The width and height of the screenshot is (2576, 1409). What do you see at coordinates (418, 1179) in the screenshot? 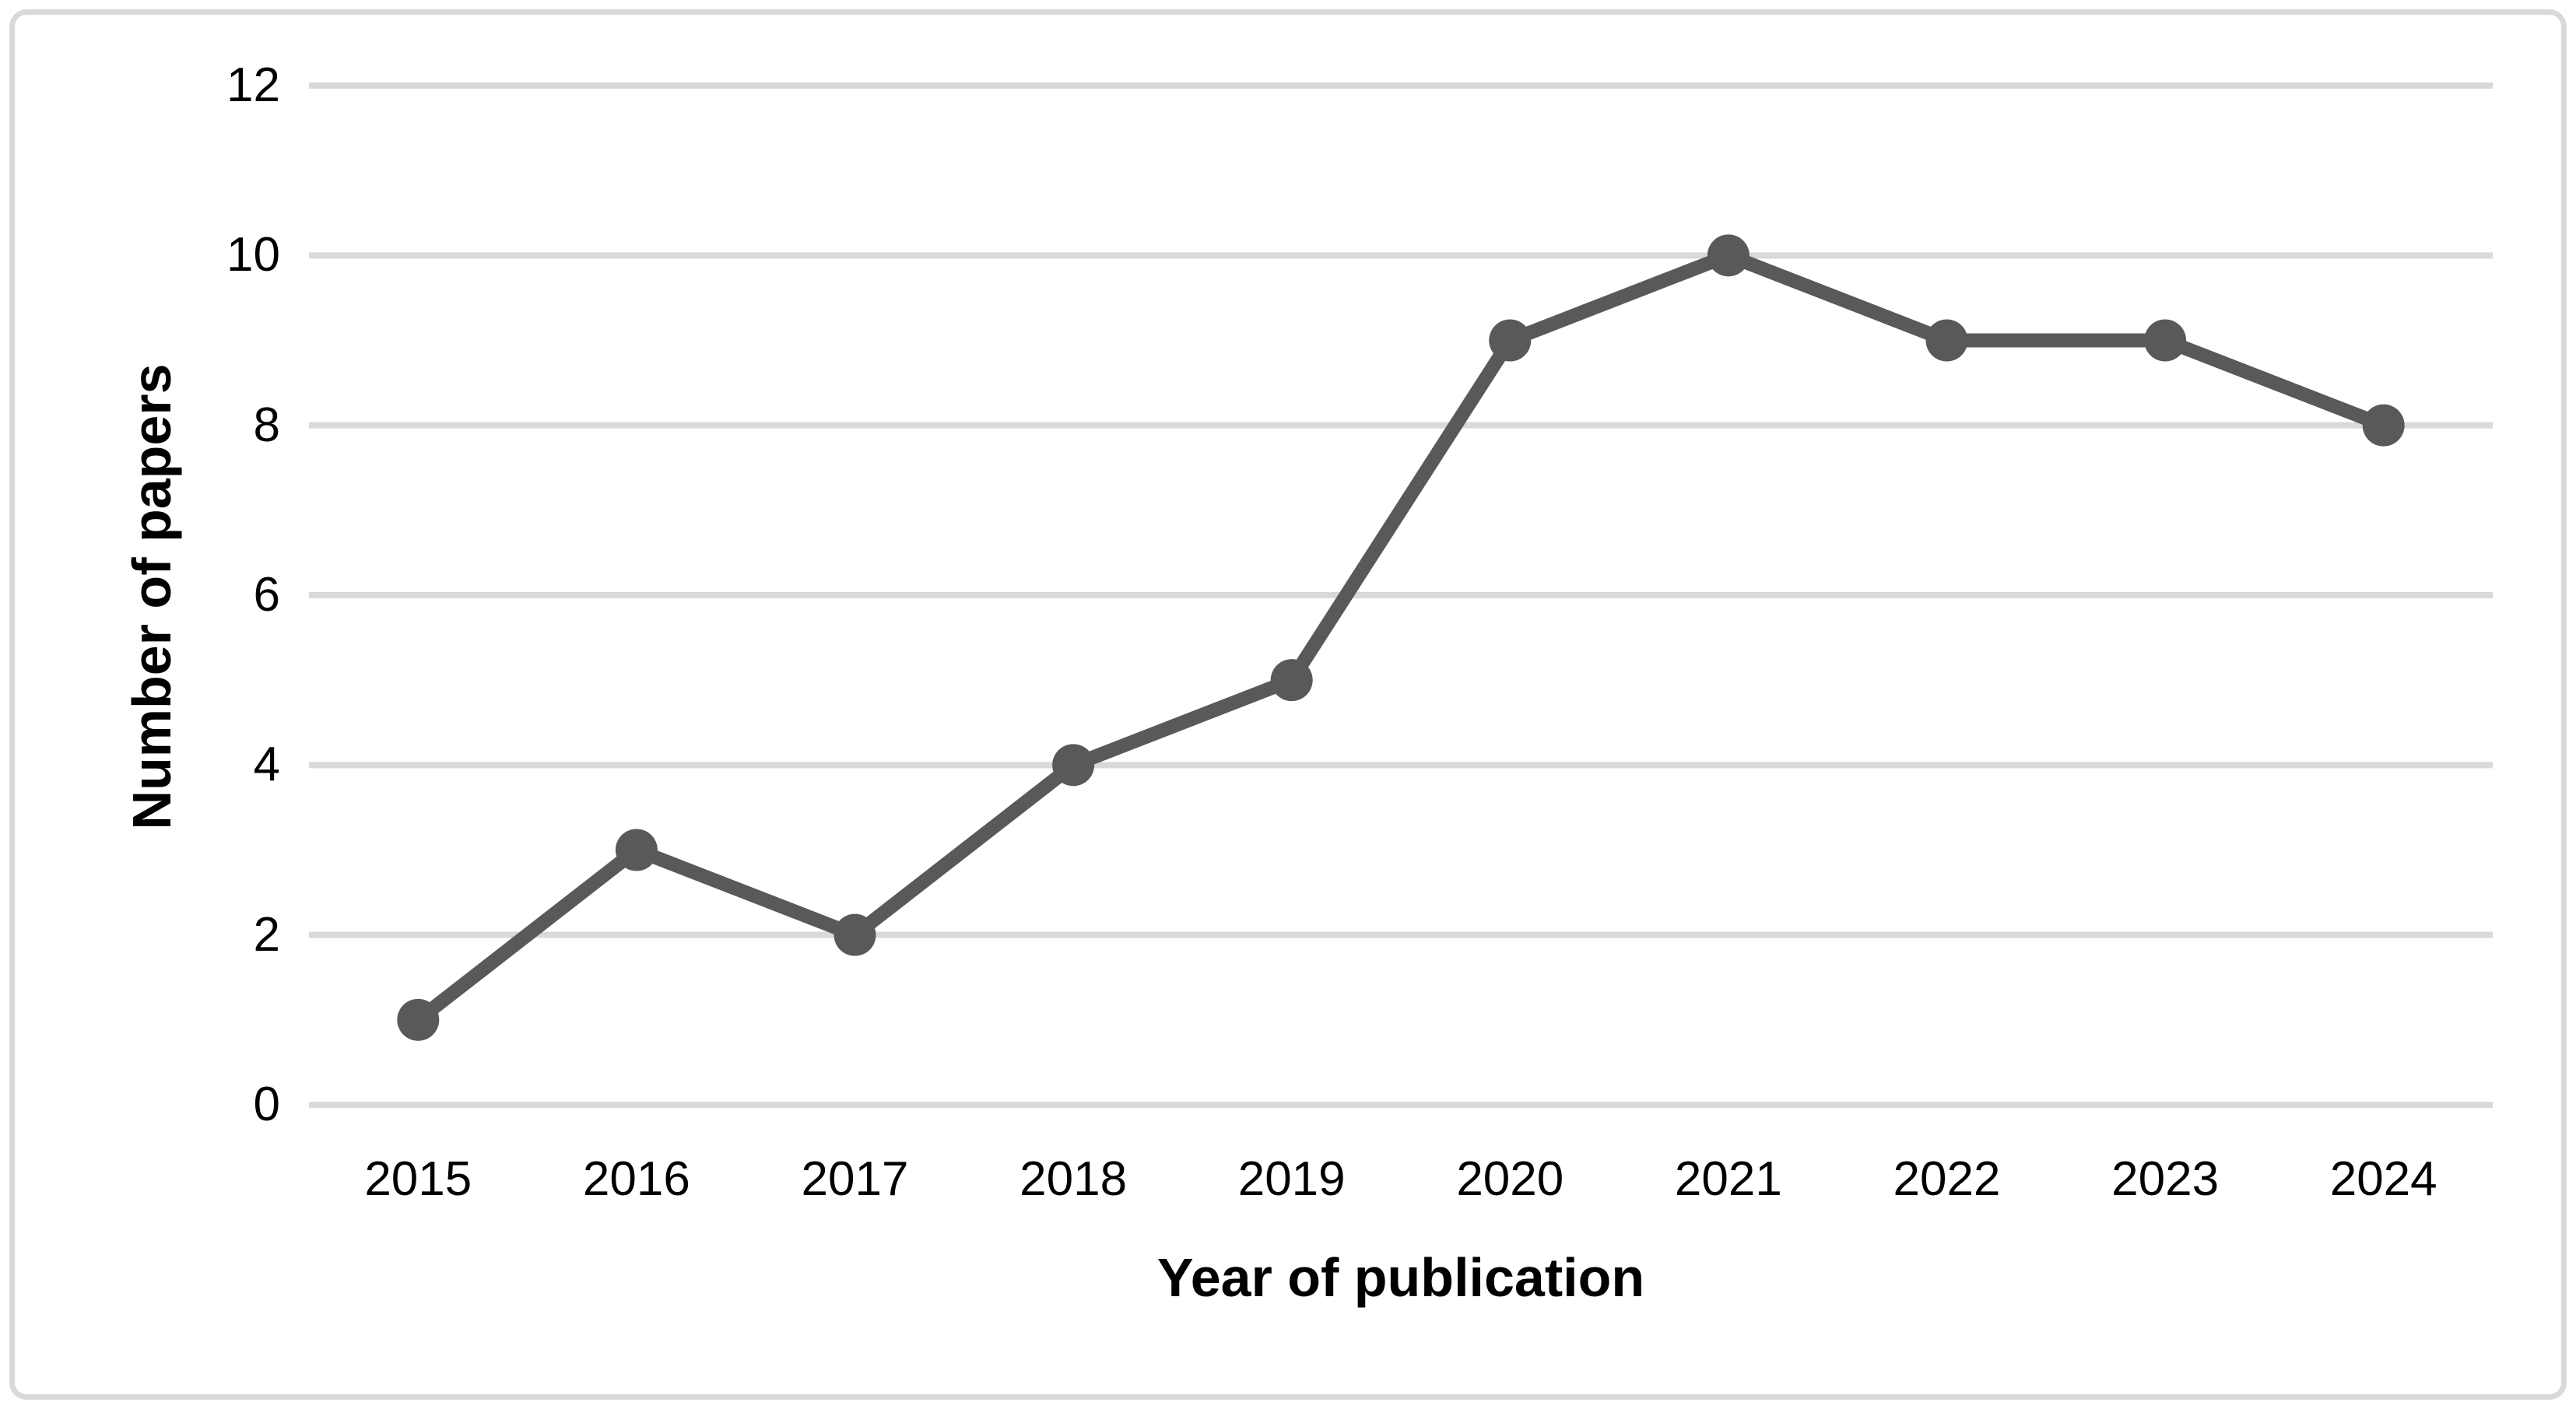
I see `x-tick-label-2015: 2015` at bounding box center [418, 1179].